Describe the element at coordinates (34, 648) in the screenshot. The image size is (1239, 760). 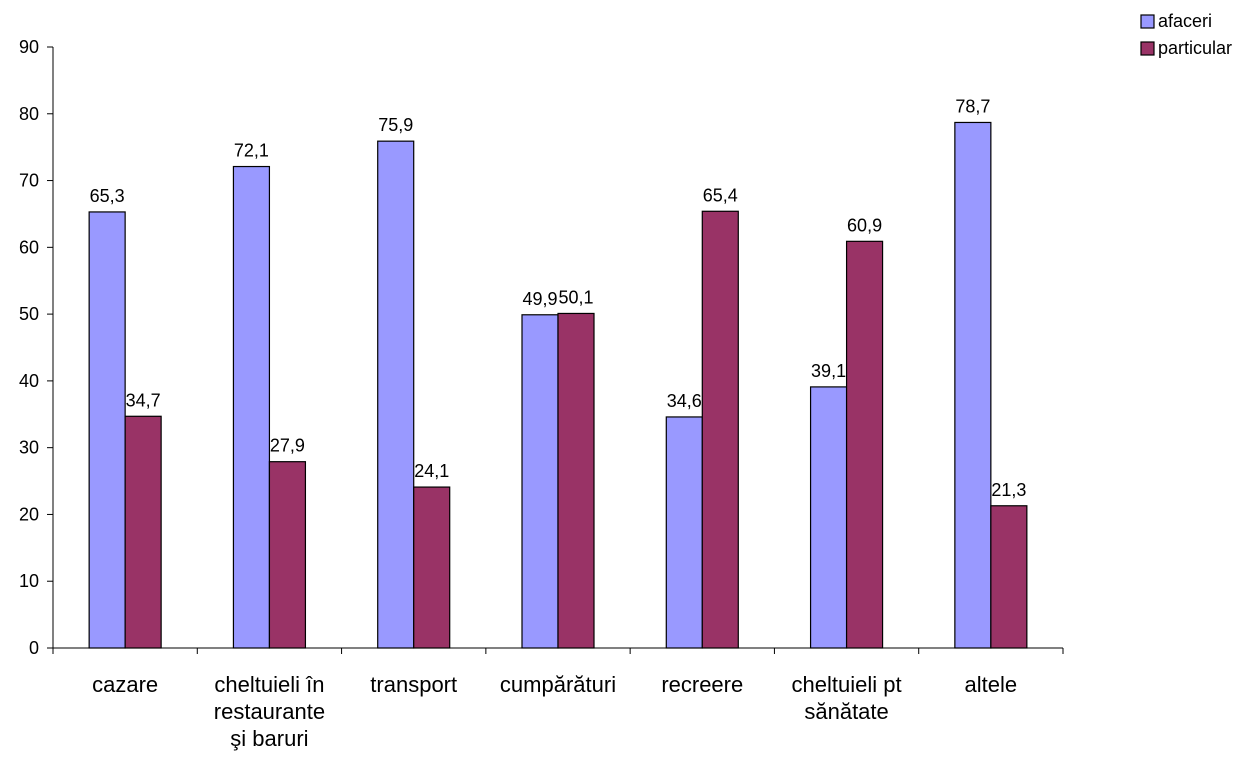
I see `y-tick-label: 0` at that location.